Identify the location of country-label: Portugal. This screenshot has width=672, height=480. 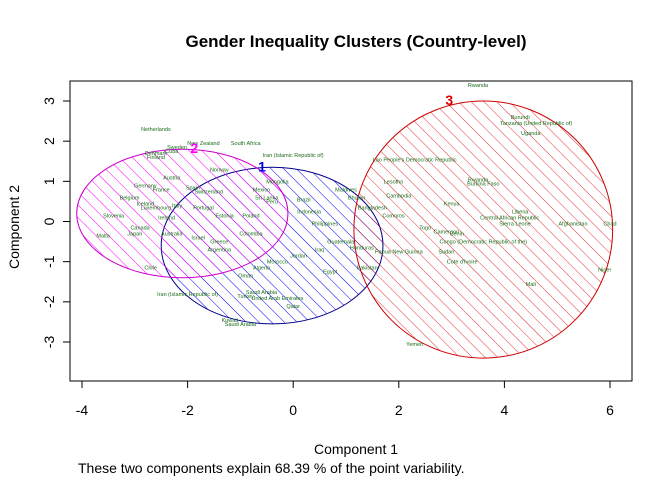
(203, 208).